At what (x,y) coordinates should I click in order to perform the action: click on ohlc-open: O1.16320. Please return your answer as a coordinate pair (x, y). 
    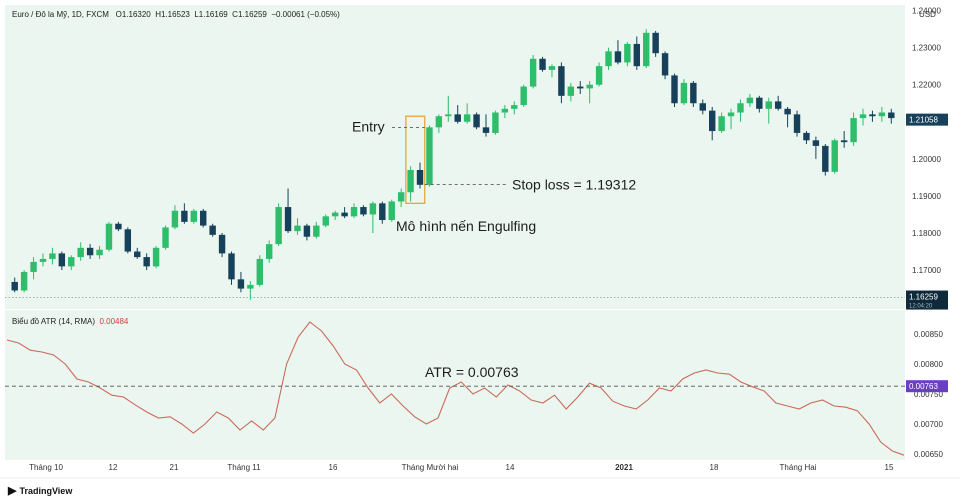
    Looking at the image, I should click on (133, 14).